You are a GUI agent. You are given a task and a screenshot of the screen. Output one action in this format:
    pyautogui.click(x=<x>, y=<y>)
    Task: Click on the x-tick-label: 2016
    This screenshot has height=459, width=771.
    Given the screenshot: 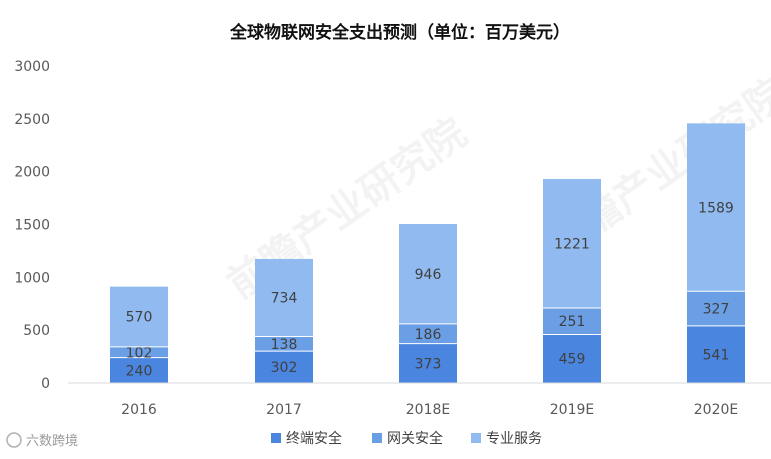 What is the action you would take?
    pyautogui.click(x=139, y=410)
    